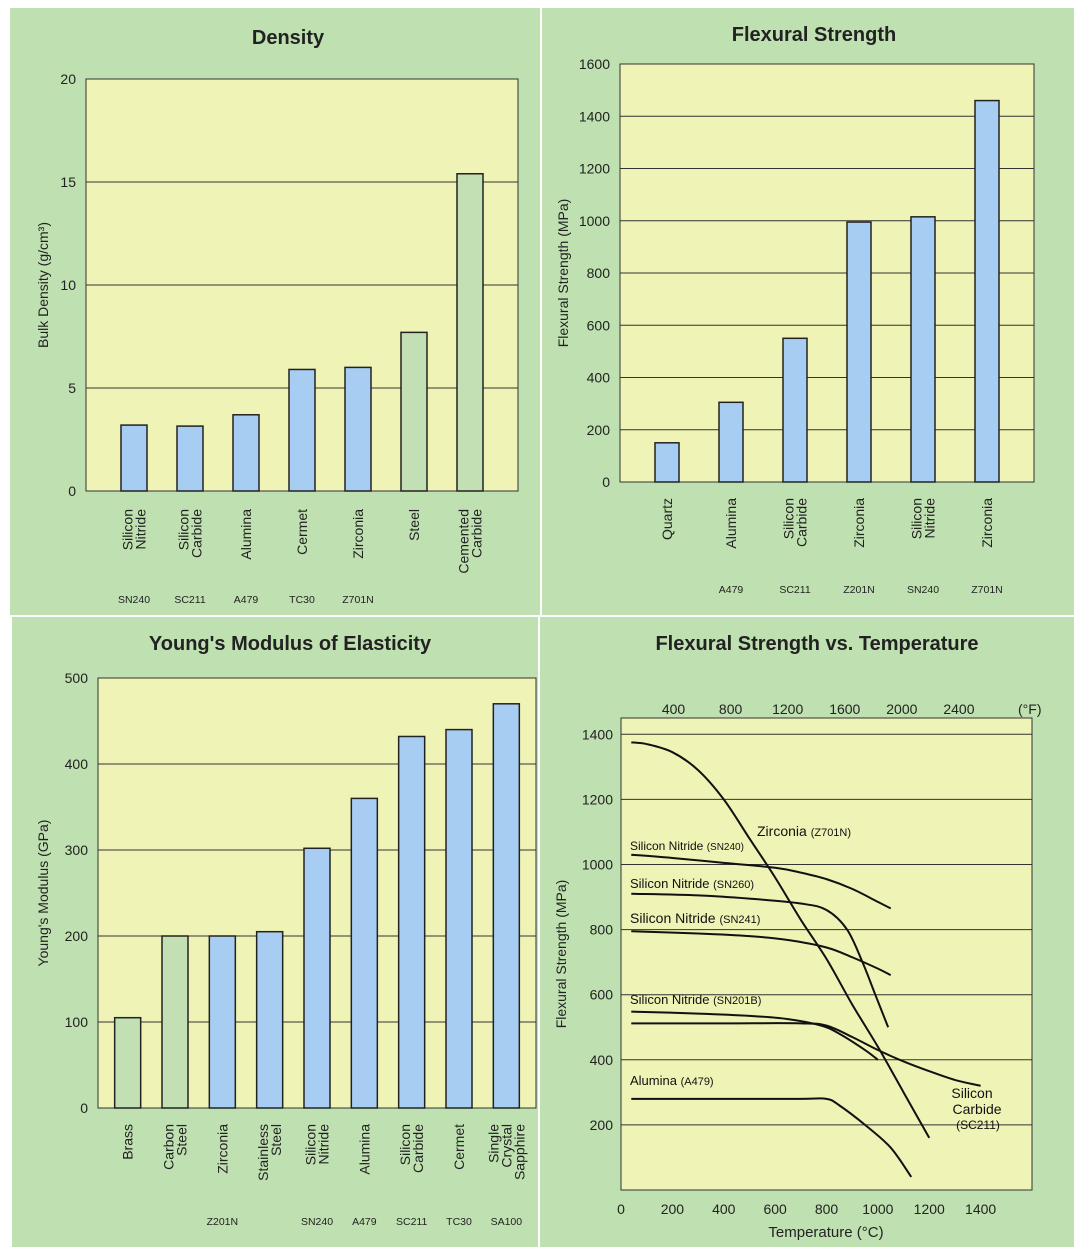 This screenshot has height=1250, width=1075. Describe the element at coordinates (290, 644) in the screenshot. I see `chart-title: Young's Modulus of Elasticity` at that location.